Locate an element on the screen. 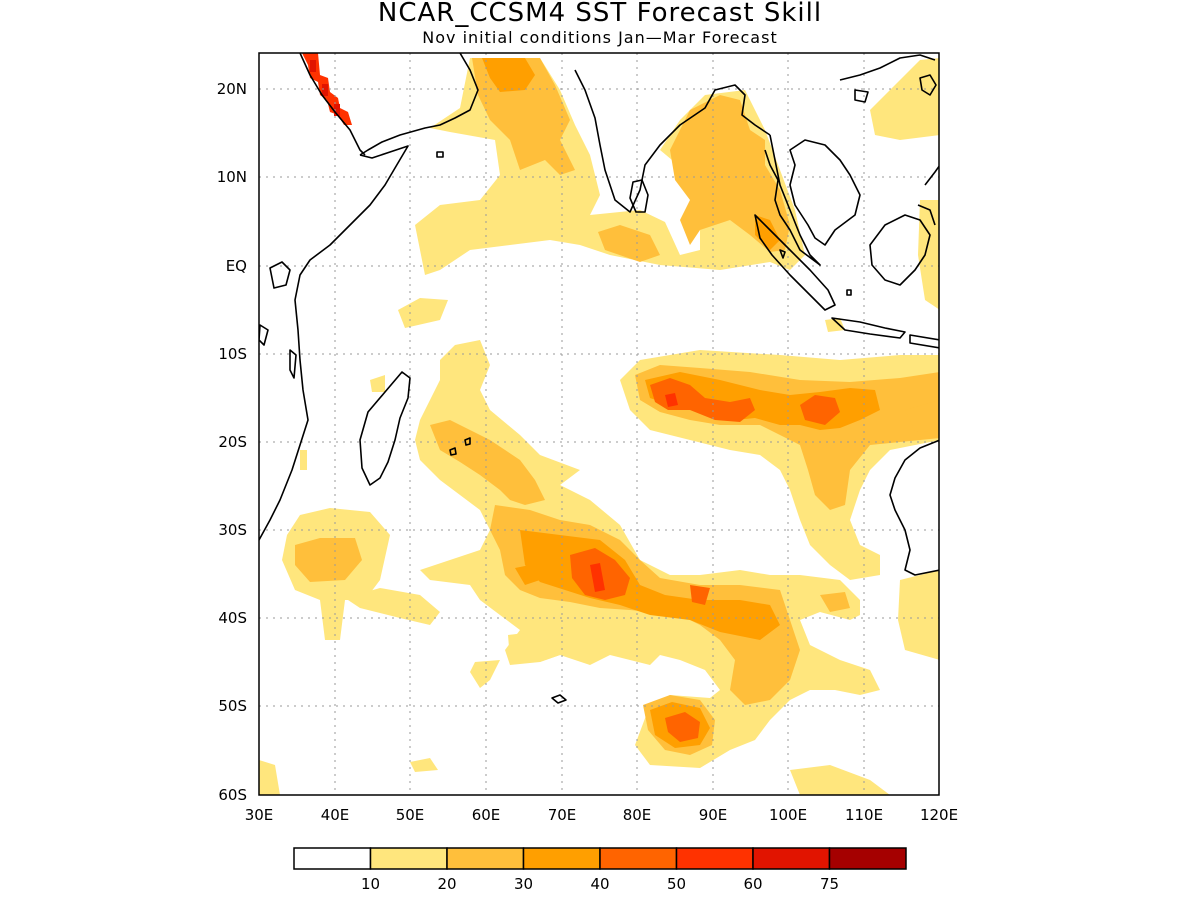  colorbar-label: 40 is located at coordinates (599, 884).